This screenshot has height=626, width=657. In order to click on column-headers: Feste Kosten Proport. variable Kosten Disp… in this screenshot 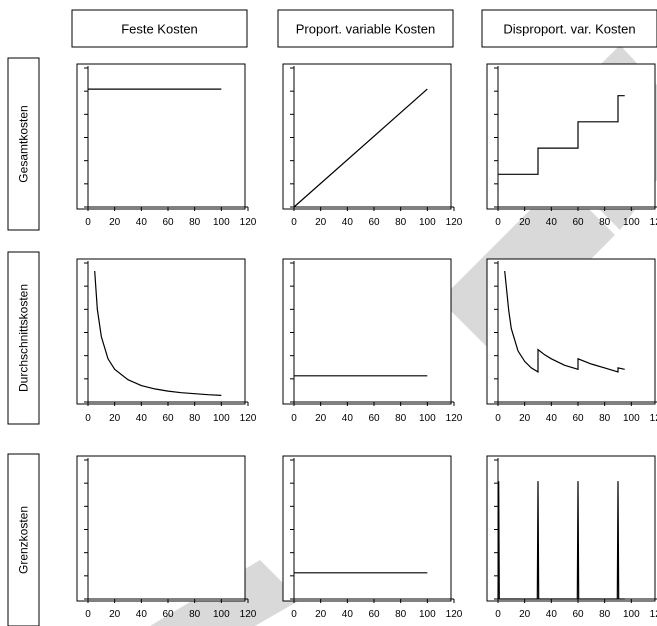, I will do `click(364, 28)`.